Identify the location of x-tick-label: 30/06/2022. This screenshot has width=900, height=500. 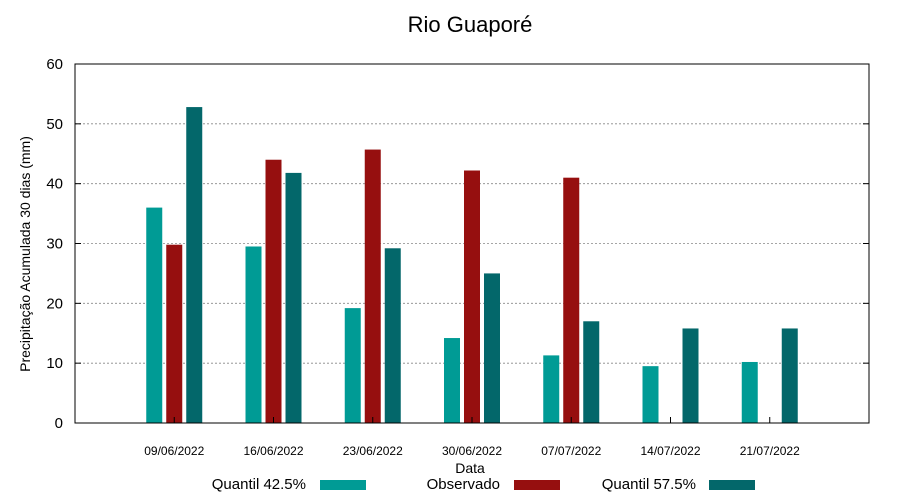
(472, 451).